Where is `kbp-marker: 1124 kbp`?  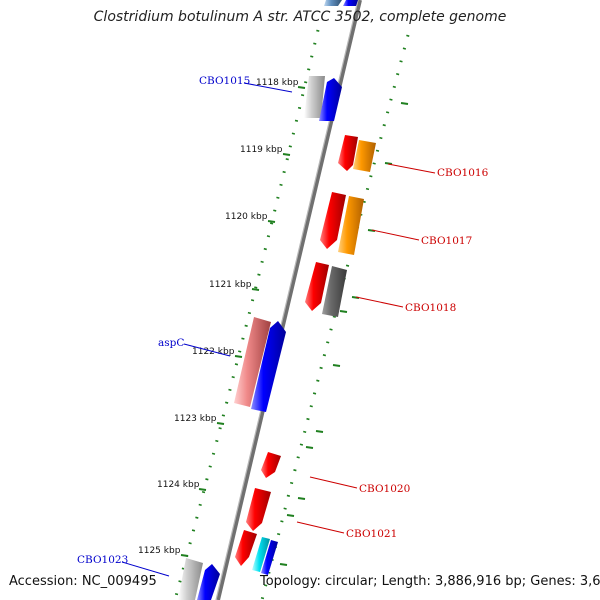 kbp-marker: 1124 kbp is located at coordinates (182, 485).